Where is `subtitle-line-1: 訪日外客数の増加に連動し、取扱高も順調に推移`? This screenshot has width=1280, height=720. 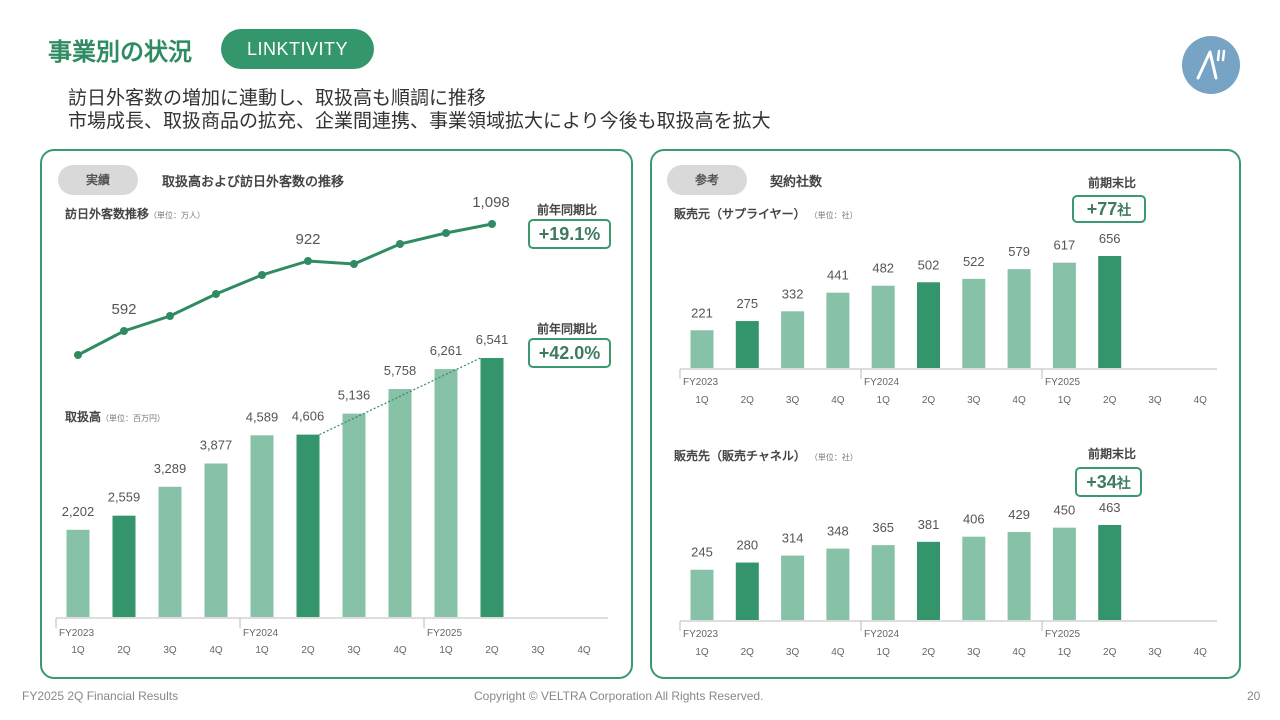
subtitle-line-1: 訪日外客数の増加に連動し、取扱高も順調に推移 is located at coordinates (277, 98).